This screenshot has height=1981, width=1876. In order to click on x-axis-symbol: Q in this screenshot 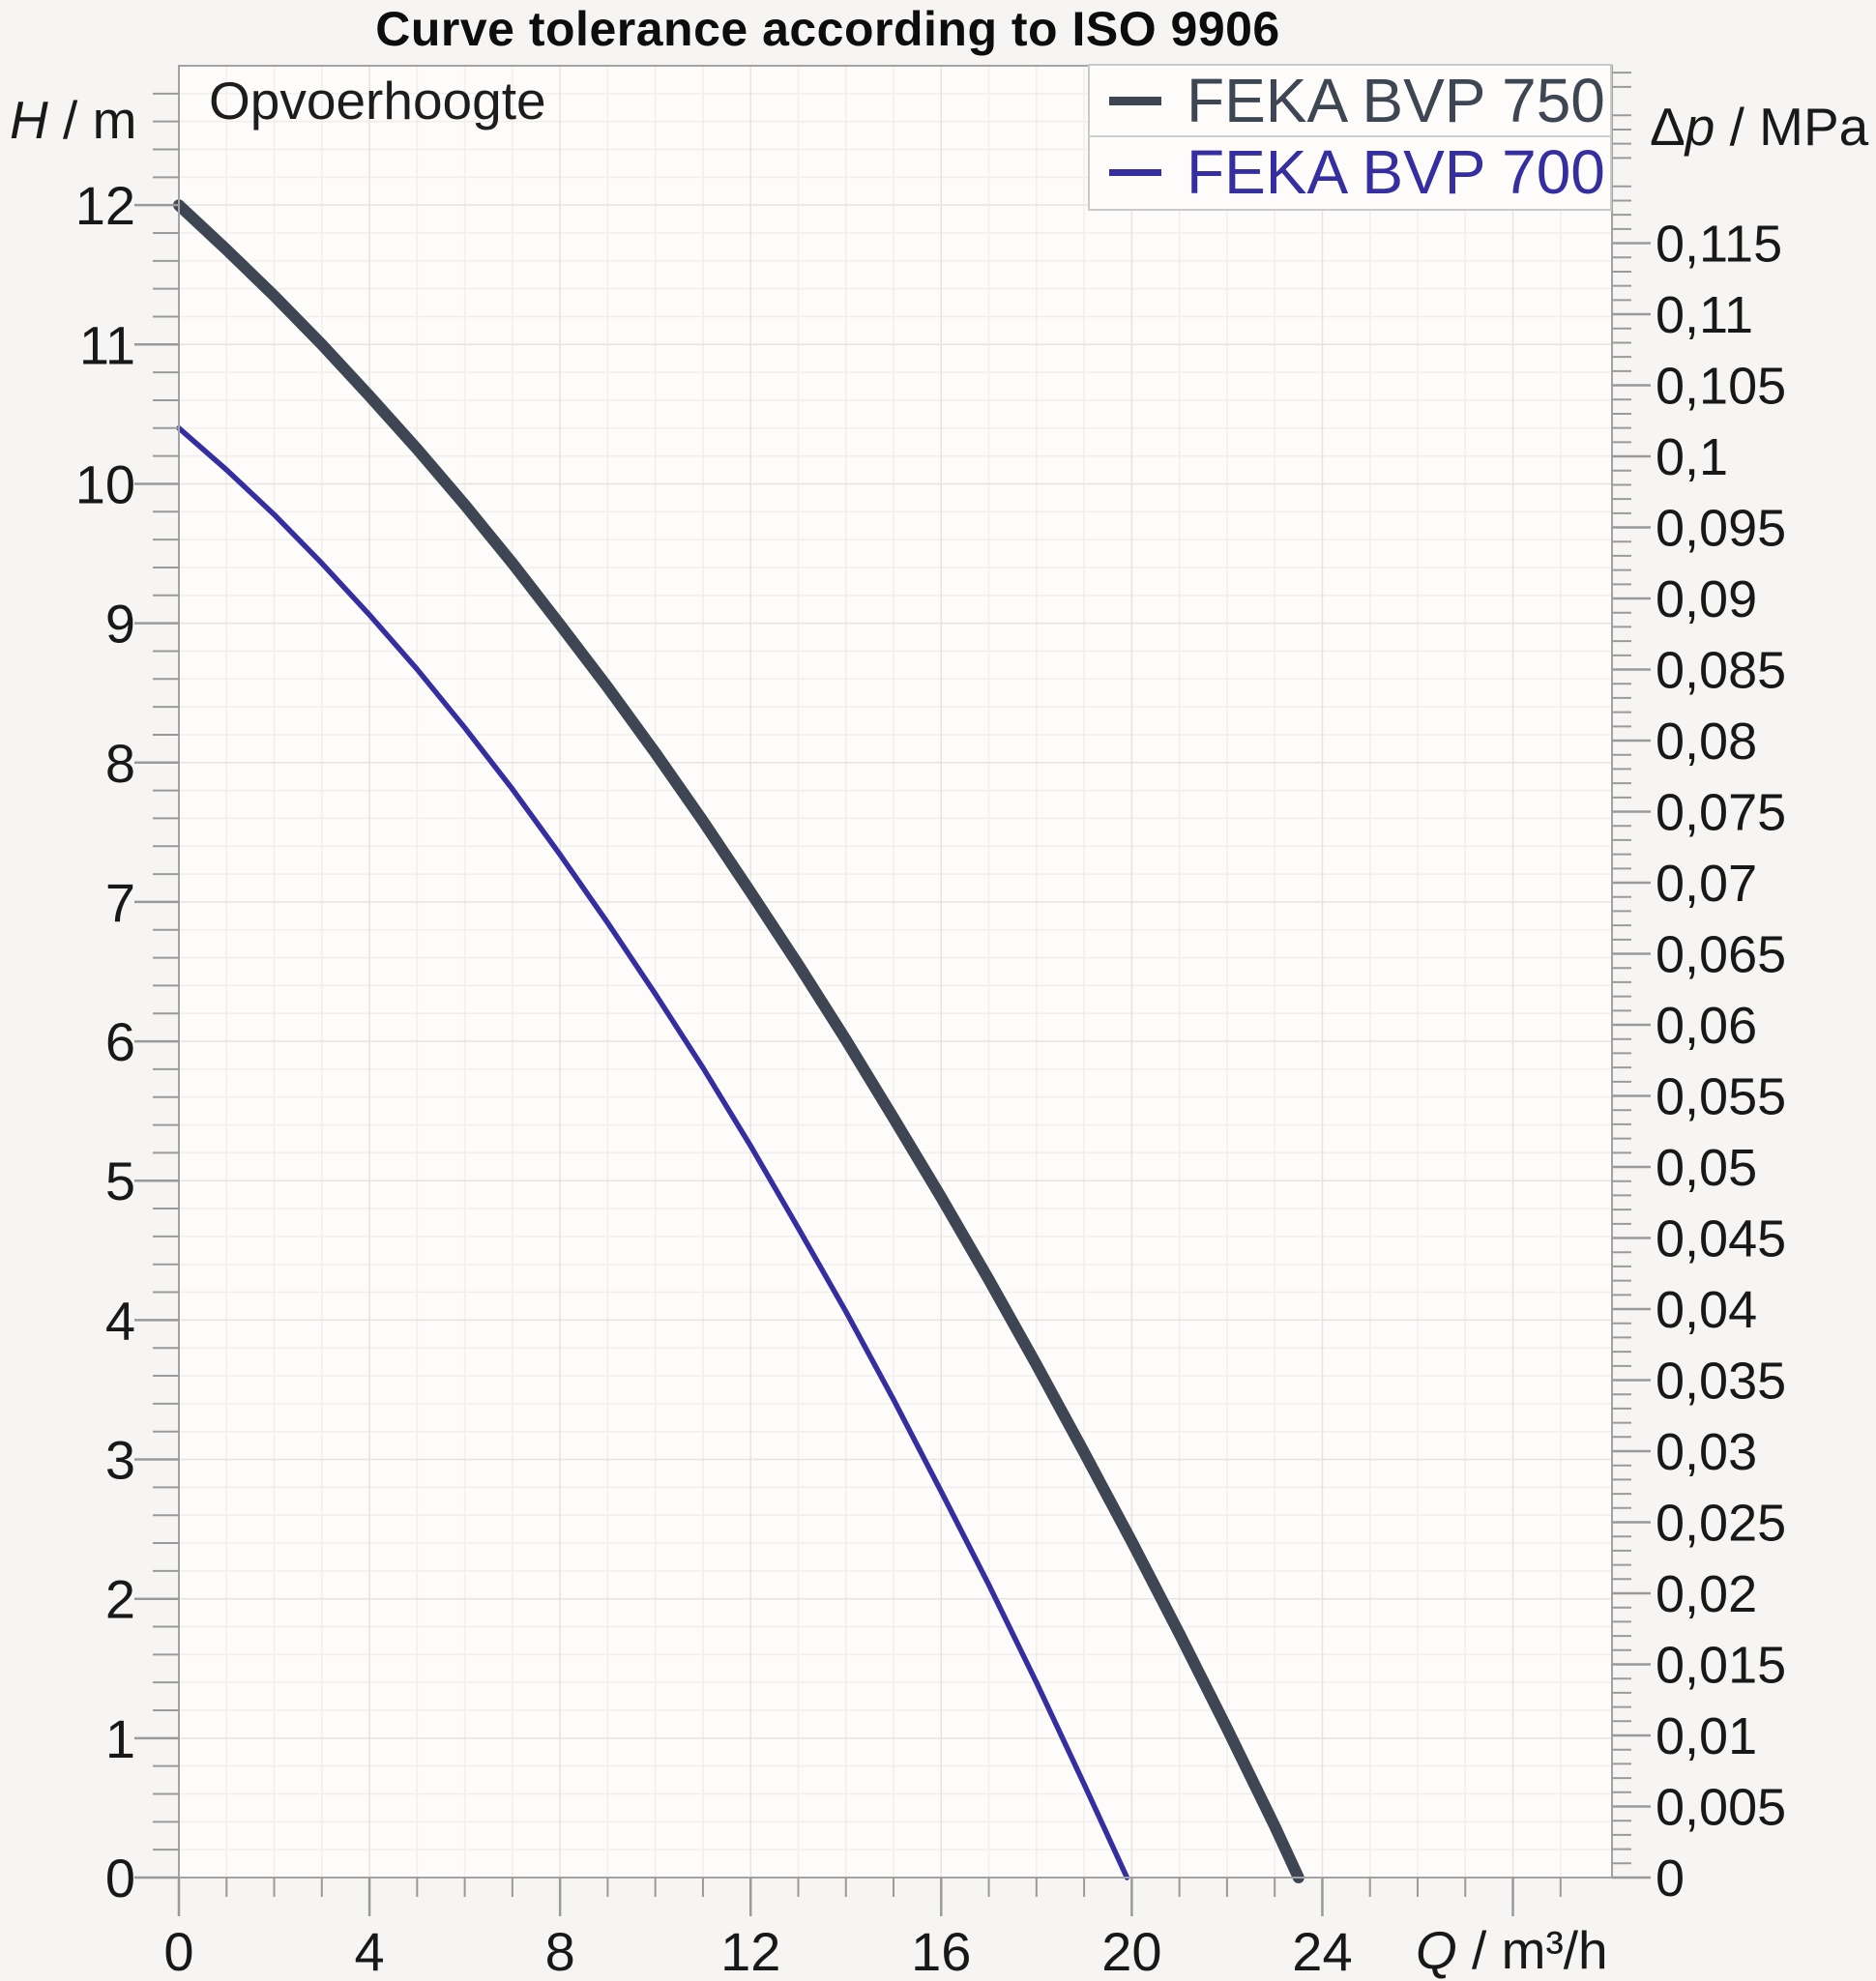, I will do `click(1436, 1950)`.